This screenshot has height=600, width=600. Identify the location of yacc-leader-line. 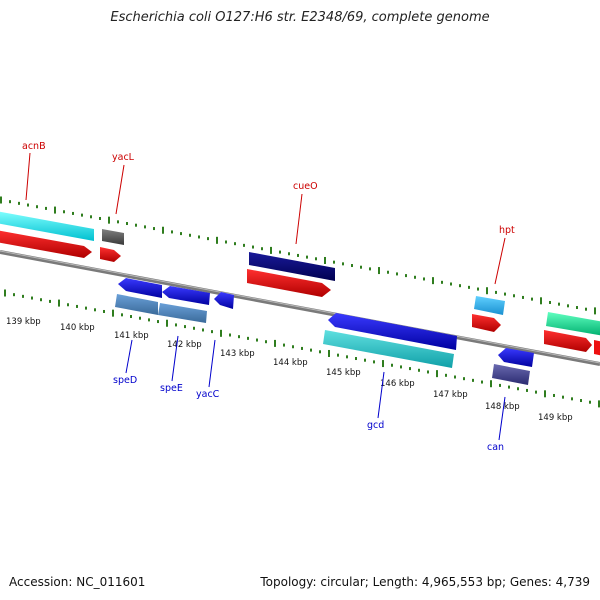
(212, 363).